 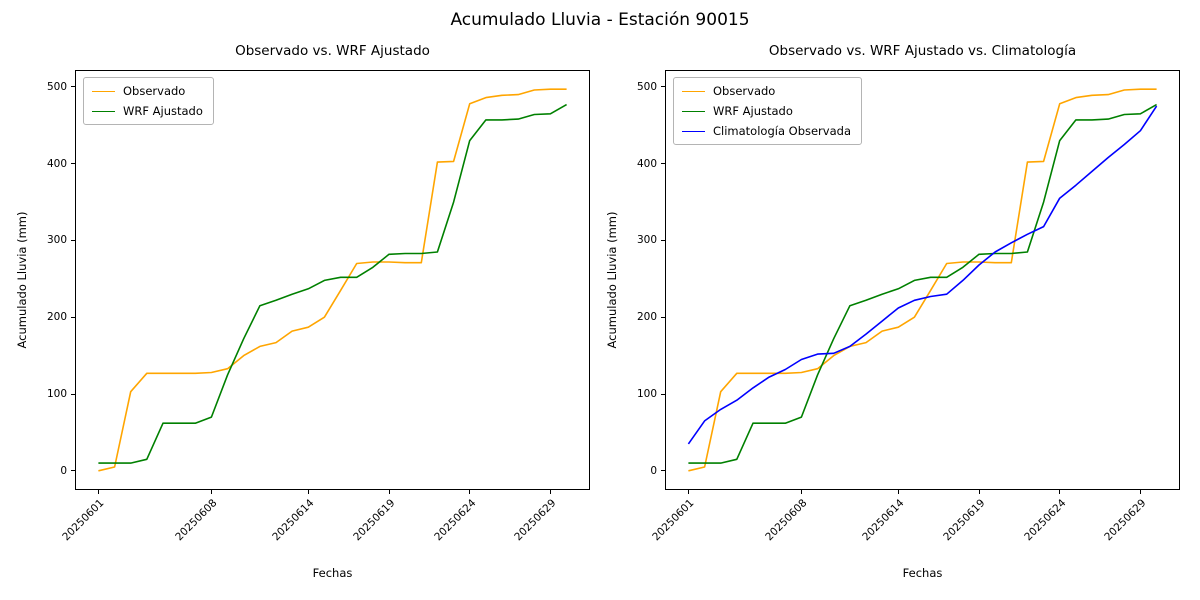 I want to click on legend-label: Climatología Observada, so click(x=782, y=131).